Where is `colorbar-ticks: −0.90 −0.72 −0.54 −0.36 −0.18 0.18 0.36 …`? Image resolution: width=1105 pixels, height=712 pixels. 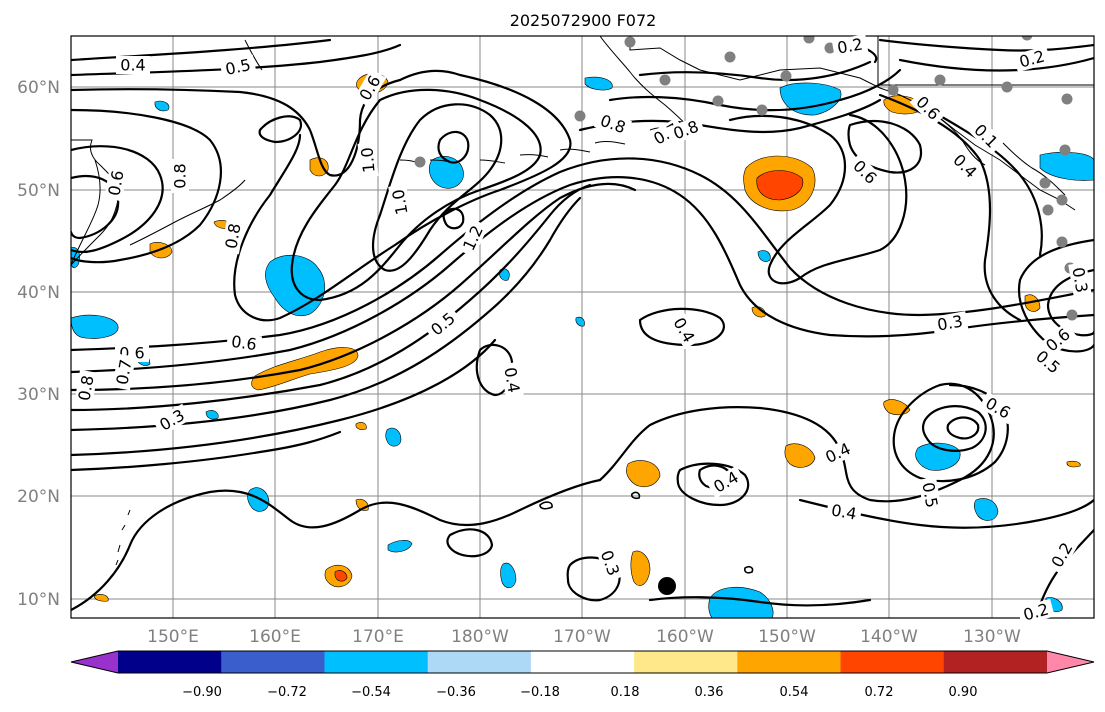 colorbar-ticks: −0.90 −0.72 −0.54 −0.36 −0.18 0.18 0.36 … is located at coordinates (579, 692).